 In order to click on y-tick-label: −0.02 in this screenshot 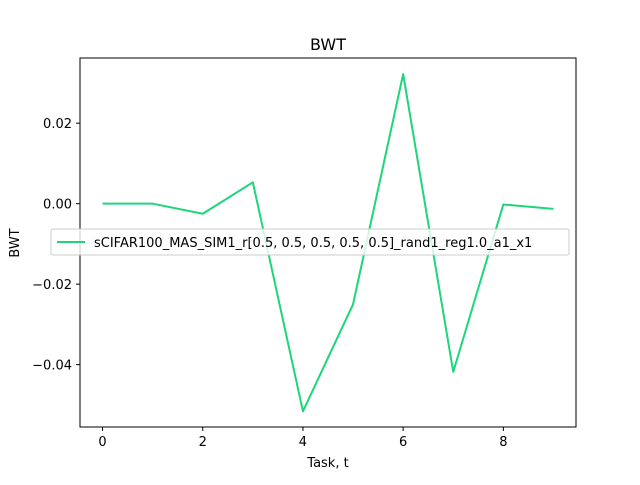, I will do `click(52, 285)`.